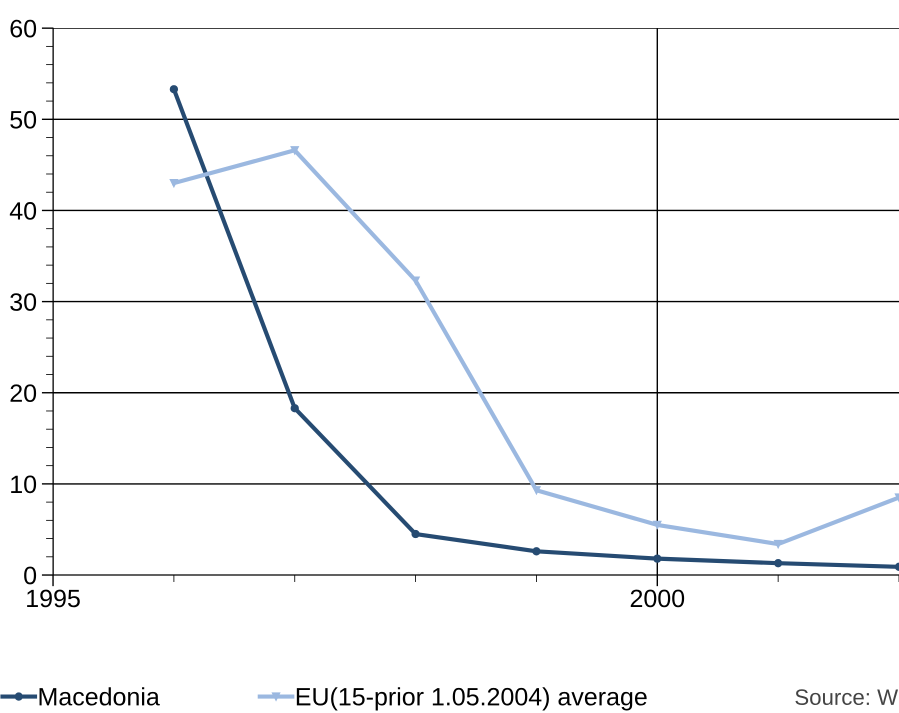  What do you see at coordinates (100, 696) in the screenshot?
I see `legend-label: Macedonia` at bounding box center [100, 696].